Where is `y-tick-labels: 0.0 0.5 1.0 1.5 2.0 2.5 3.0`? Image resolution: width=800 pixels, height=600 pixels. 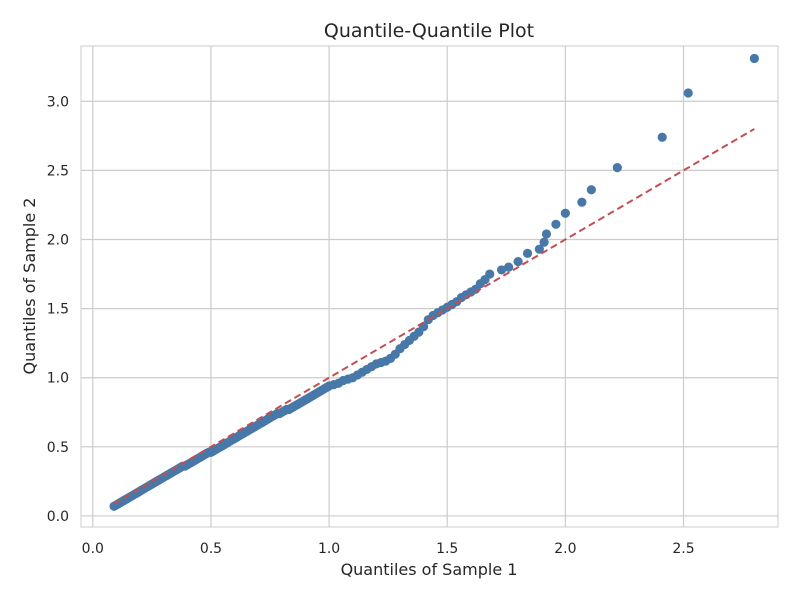 y-tick-labels: 0.0 0.5 1.0 1.5 2.0 2.5 3.0 is located at coordinates (58, 309).